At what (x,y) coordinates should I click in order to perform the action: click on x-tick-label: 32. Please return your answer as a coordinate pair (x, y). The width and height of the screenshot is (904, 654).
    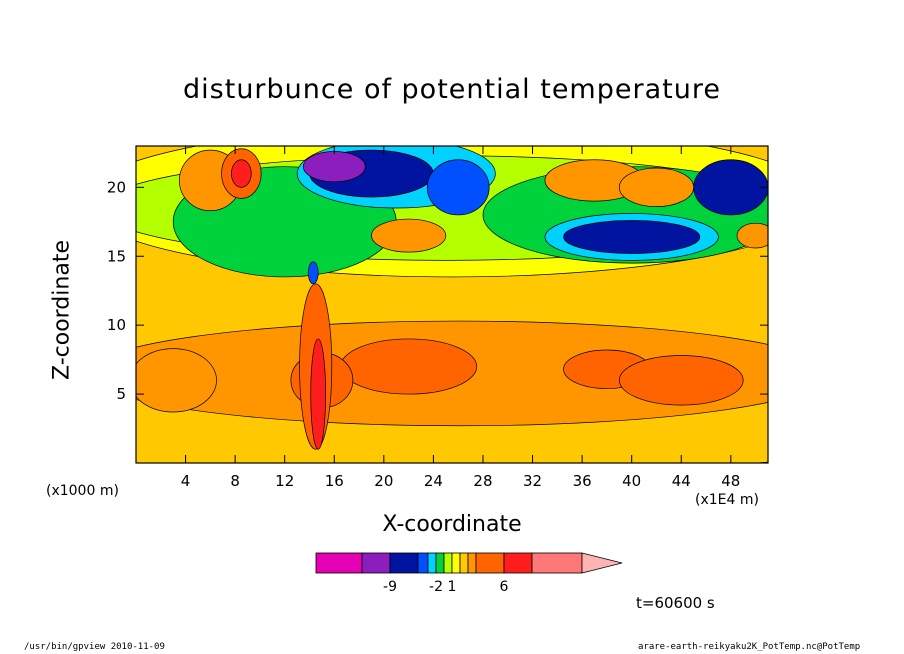
    Looking at the image, I should click on (532, 481).